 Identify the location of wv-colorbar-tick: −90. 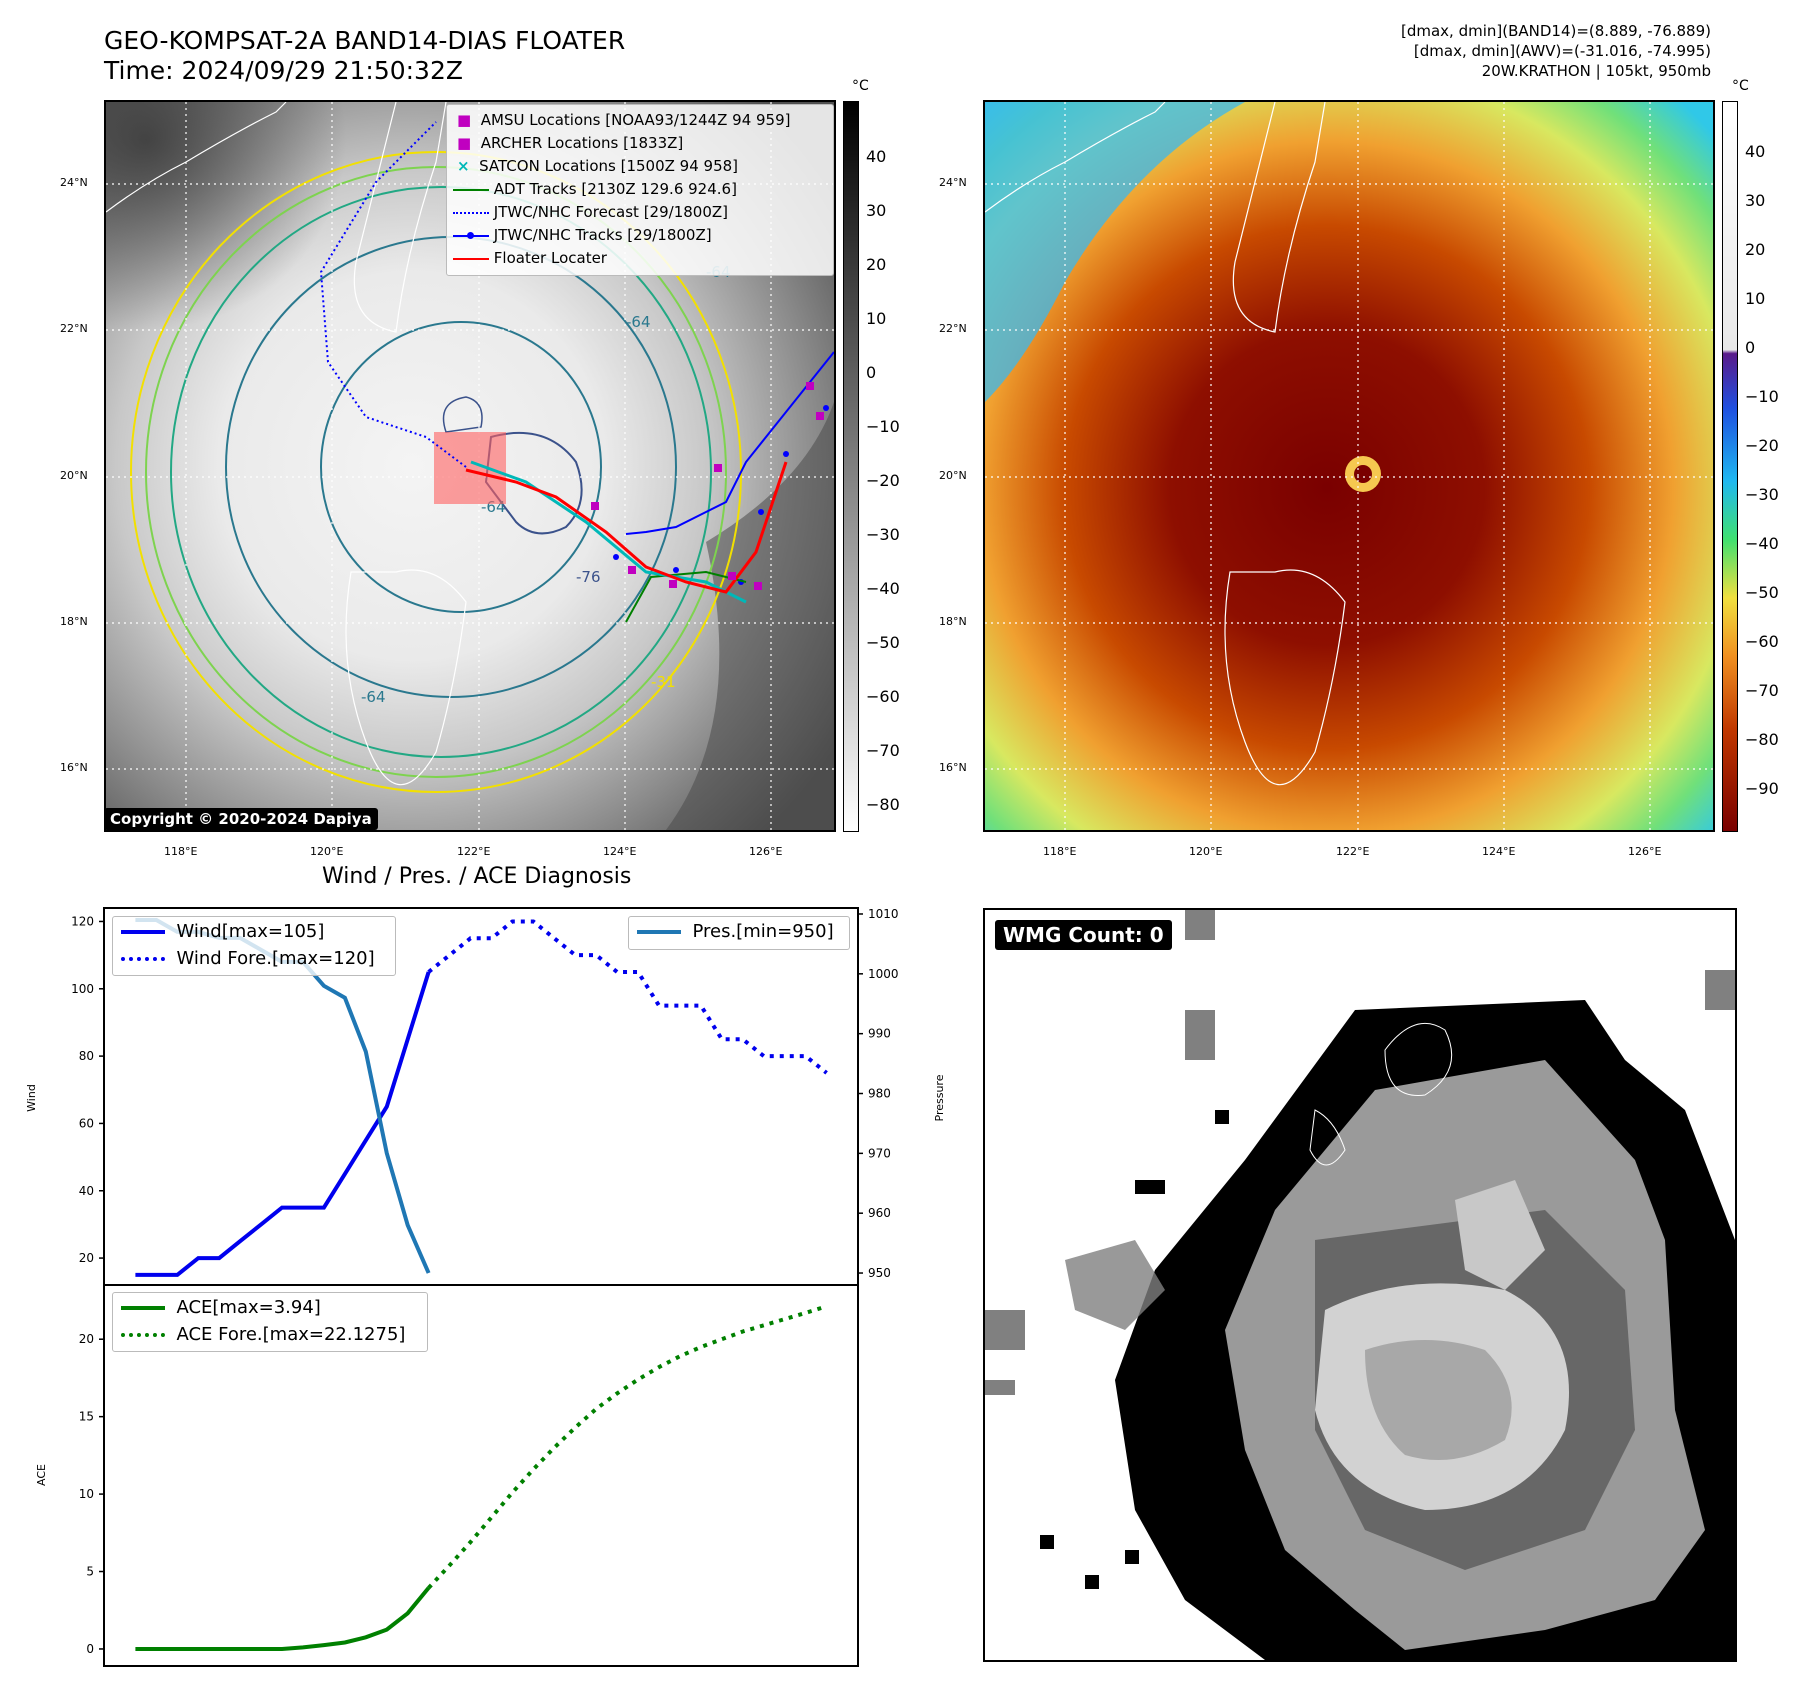
(1762, 788).